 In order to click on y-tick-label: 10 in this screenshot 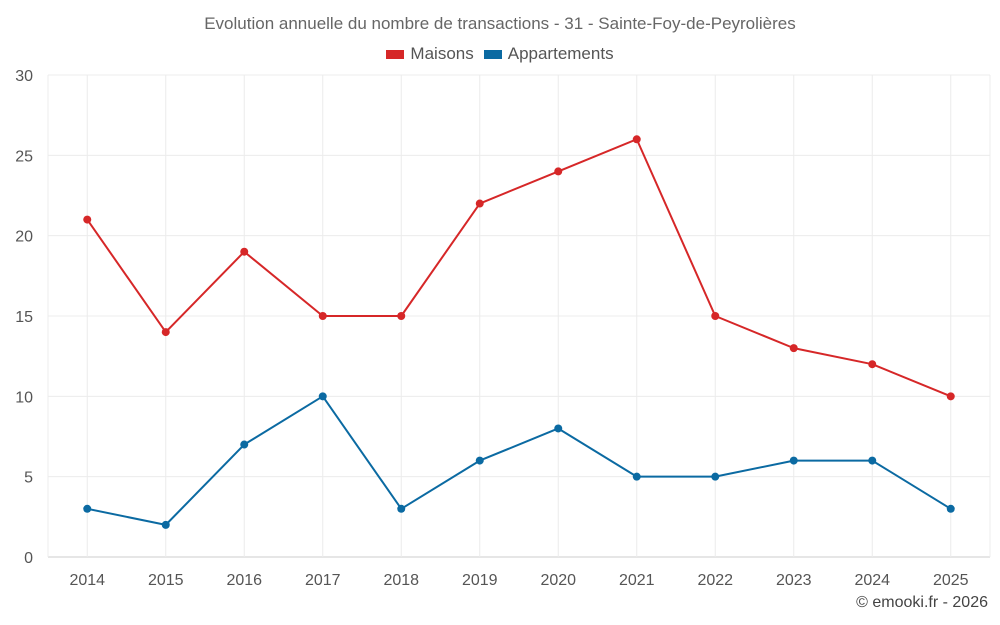, I will do `click(24, 397)`.